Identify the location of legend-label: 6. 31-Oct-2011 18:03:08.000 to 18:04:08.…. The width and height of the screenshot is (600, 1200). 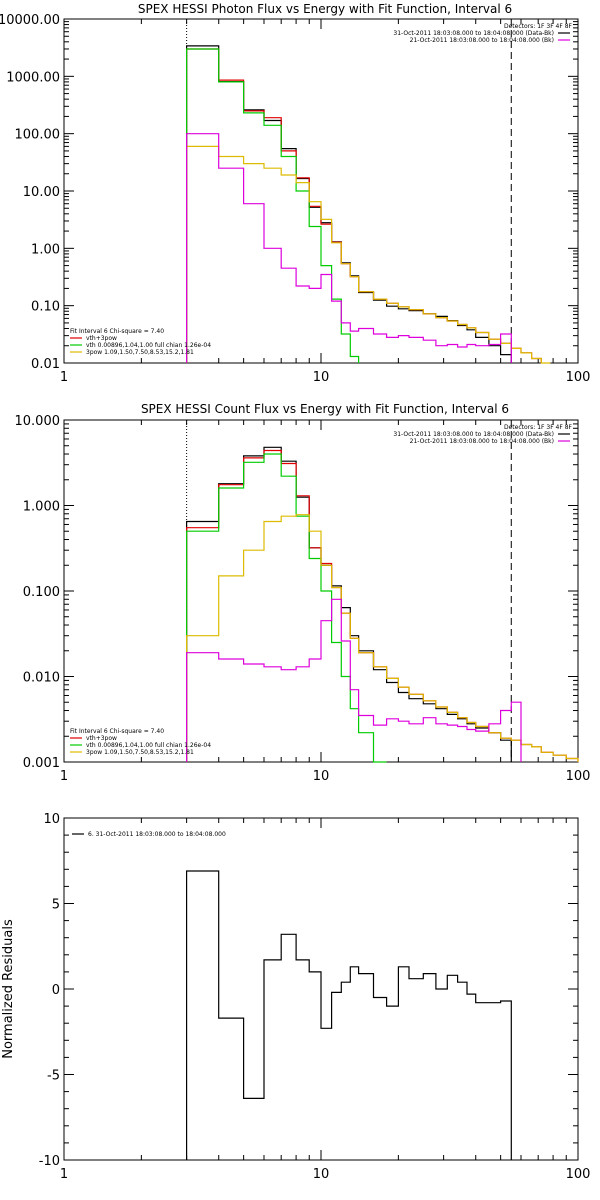
(157, 834).